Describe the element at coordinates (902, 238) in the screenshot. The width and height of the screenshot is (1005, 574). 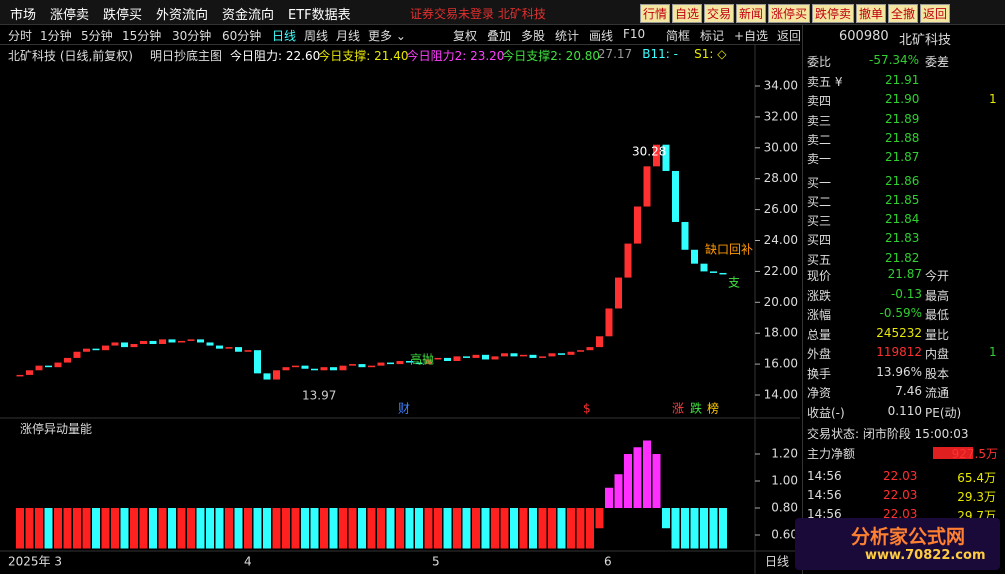
I see `book-price: 21.83` at that location.